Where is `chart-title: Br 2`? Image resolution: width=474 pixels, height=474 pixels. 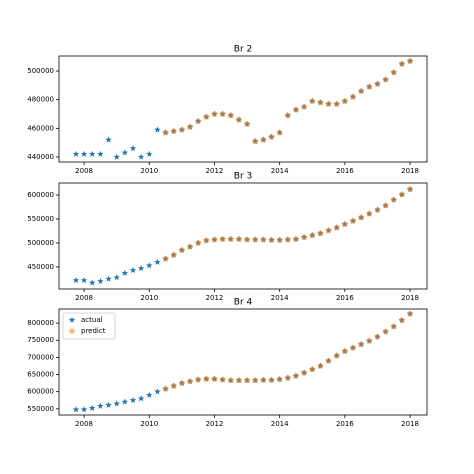 chart-title: Br 2 is located at coordinates (243, 50).